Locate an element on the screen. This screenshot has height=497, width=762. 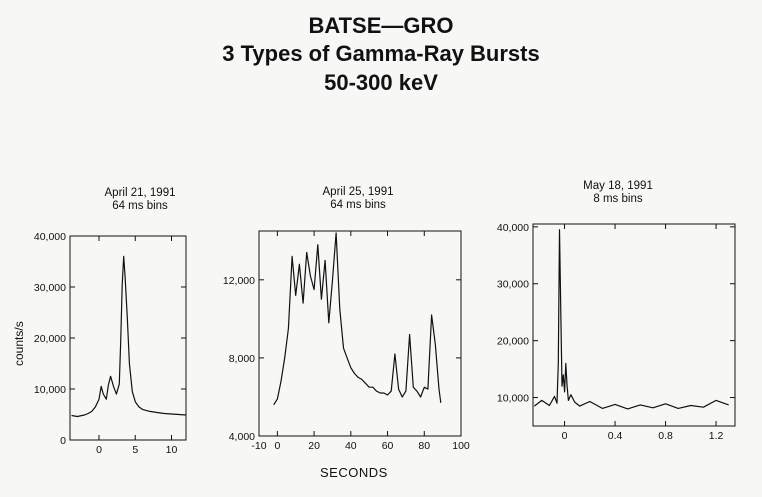
panel-2-frame is located at coordinates (360, 333).